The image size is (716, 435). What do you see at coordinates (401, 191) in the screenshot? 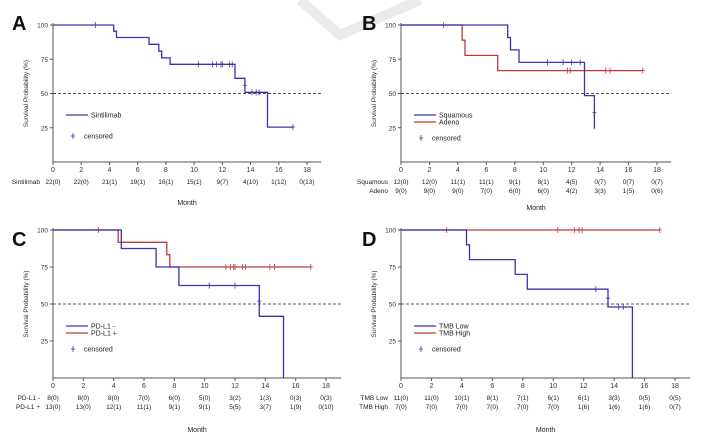
I see `risk-table-cell: 9(0)` at bounding box center [401, 191].